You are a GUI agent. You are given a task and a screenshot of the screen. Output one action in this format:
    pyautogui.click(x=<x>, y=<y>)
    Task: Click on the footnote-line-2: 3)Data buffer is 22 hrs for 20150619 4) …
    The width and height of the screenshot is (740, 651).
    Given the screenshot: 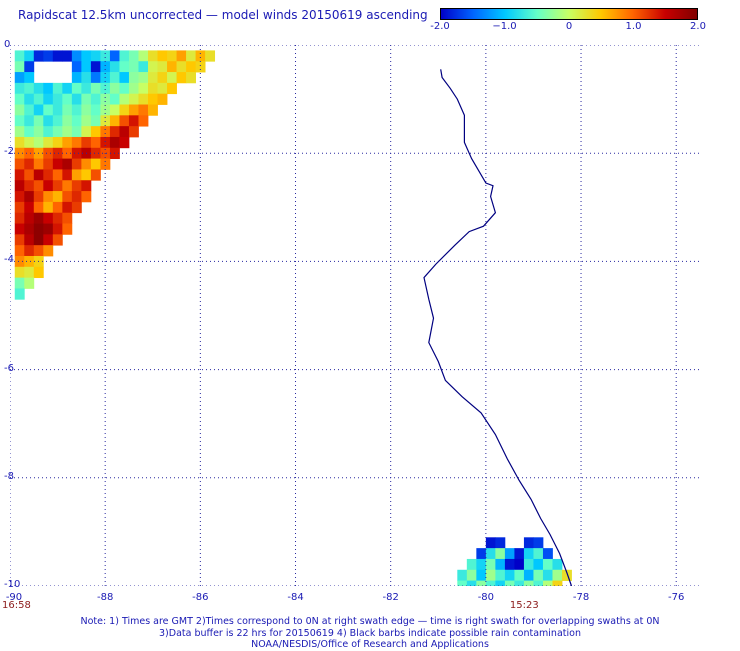 What is the action you would take?
    pyautogui.click(x=370, y=633)
    